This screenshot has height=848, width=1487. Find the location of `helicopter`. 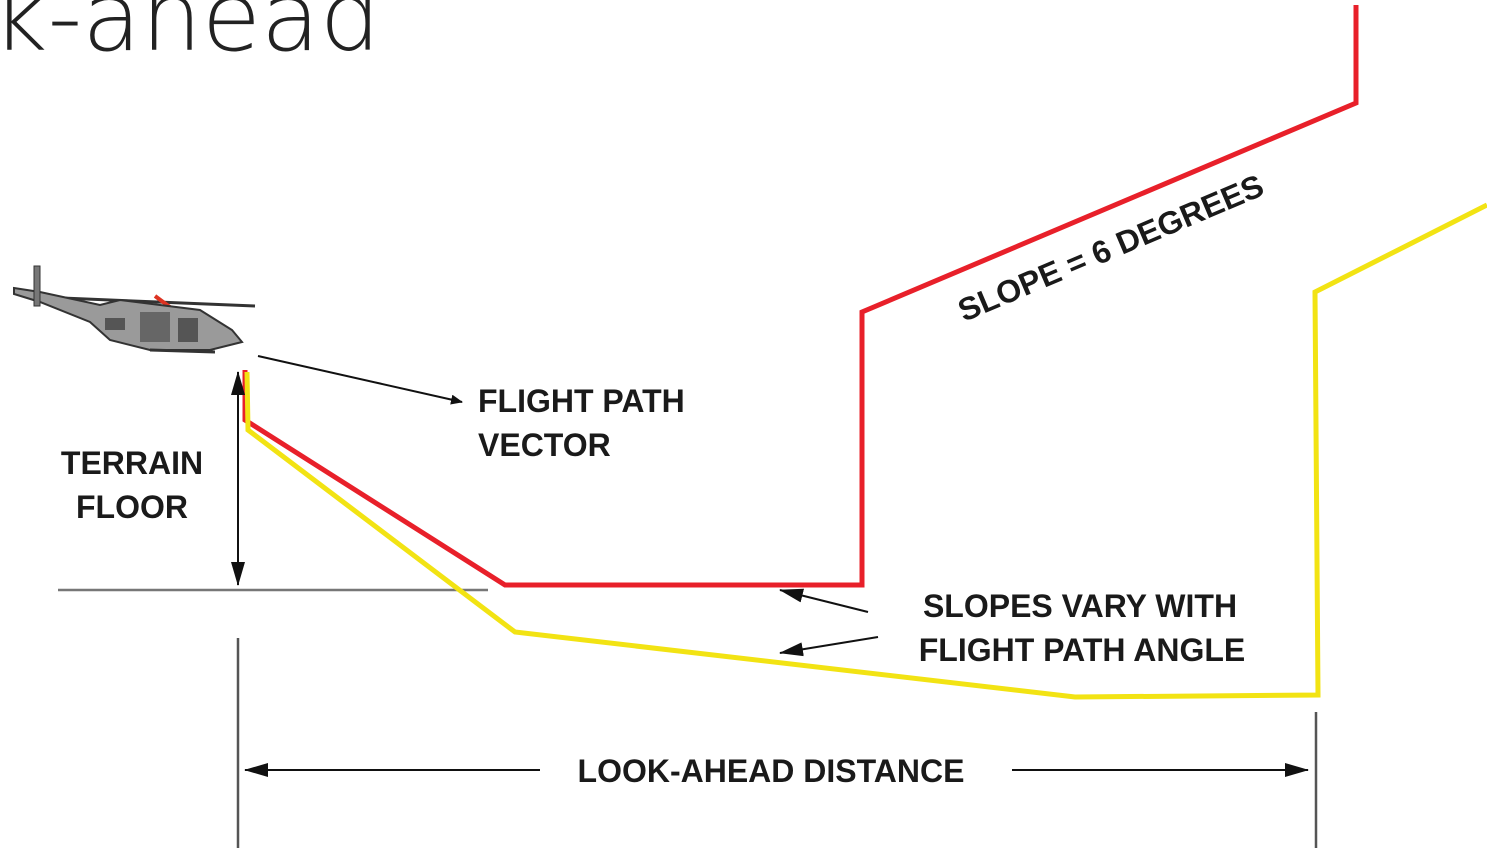

helicopter is located at coordinates (134, 309).